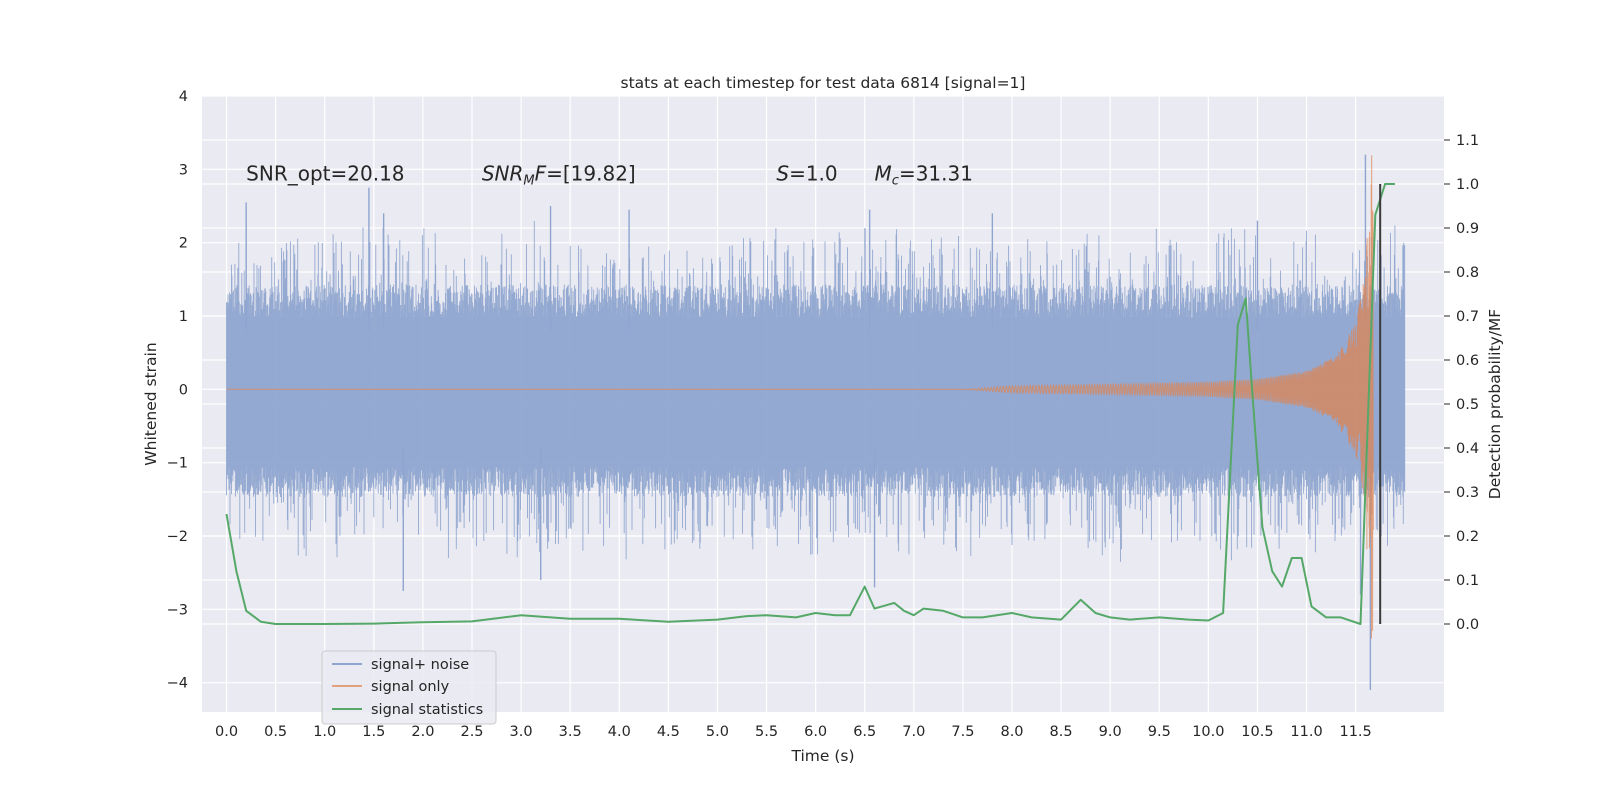 This screenshot has height=800, width=1600. What do you see at coordinates (1467, 273) in the screenshot?
I see `y2-tick-label: 0.8` at bounding box center [1467, 273].